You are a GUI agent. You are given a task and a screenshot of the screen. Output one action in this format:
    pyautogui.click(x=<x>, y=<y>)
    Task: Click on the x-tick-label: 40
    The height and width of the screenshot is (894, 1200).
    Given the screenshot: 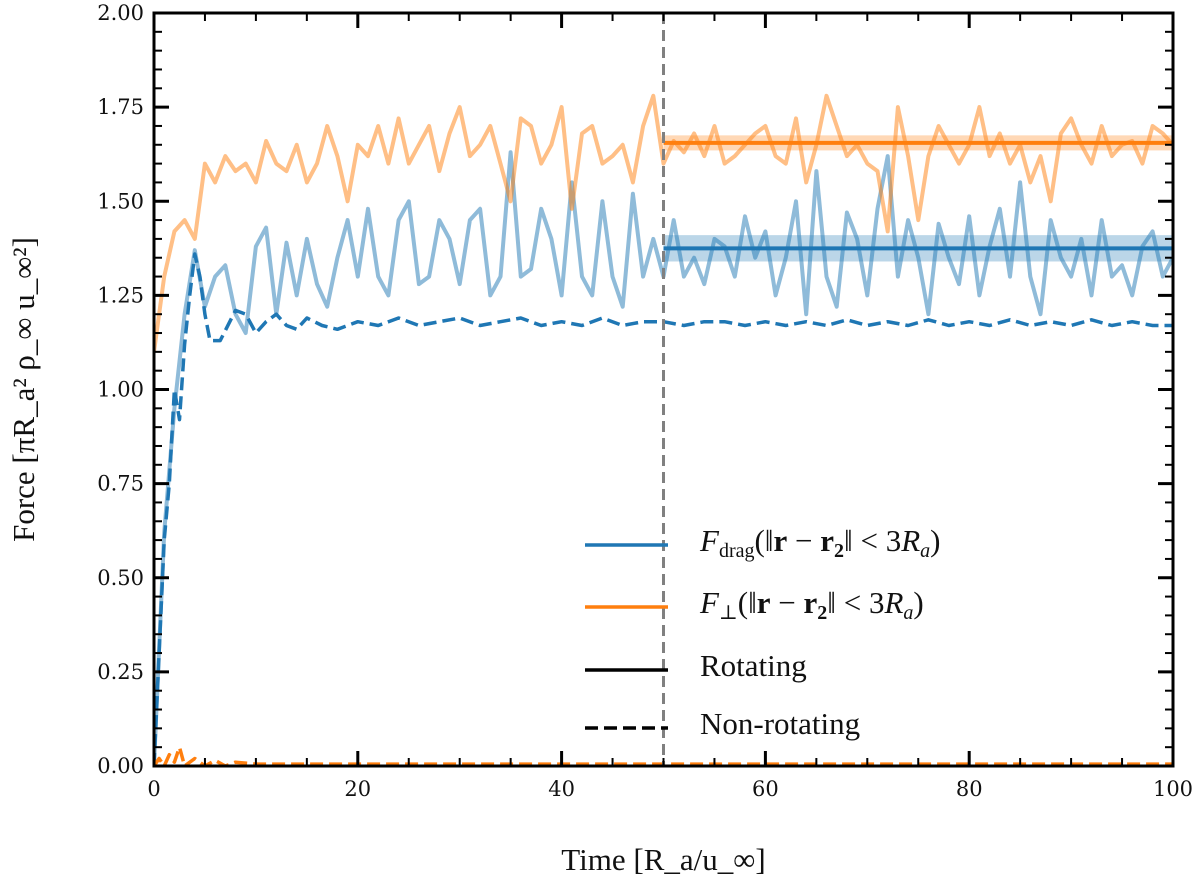 What is the action you would take?
    pyautogui.click(x=561, y=789)
    